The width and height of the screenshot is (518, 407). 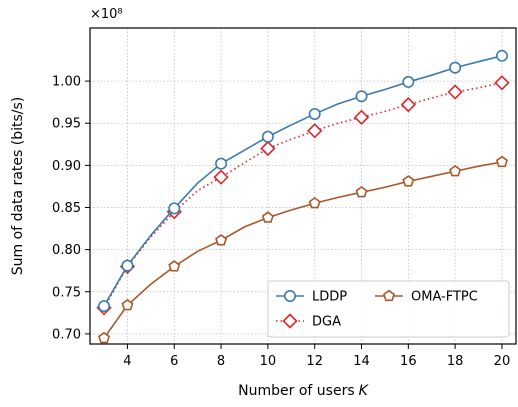 What do you see at coordinates (296, 391) in the screenshot?
I see `x-axis-label-text: Number of users` at bounding box center [296, 391].